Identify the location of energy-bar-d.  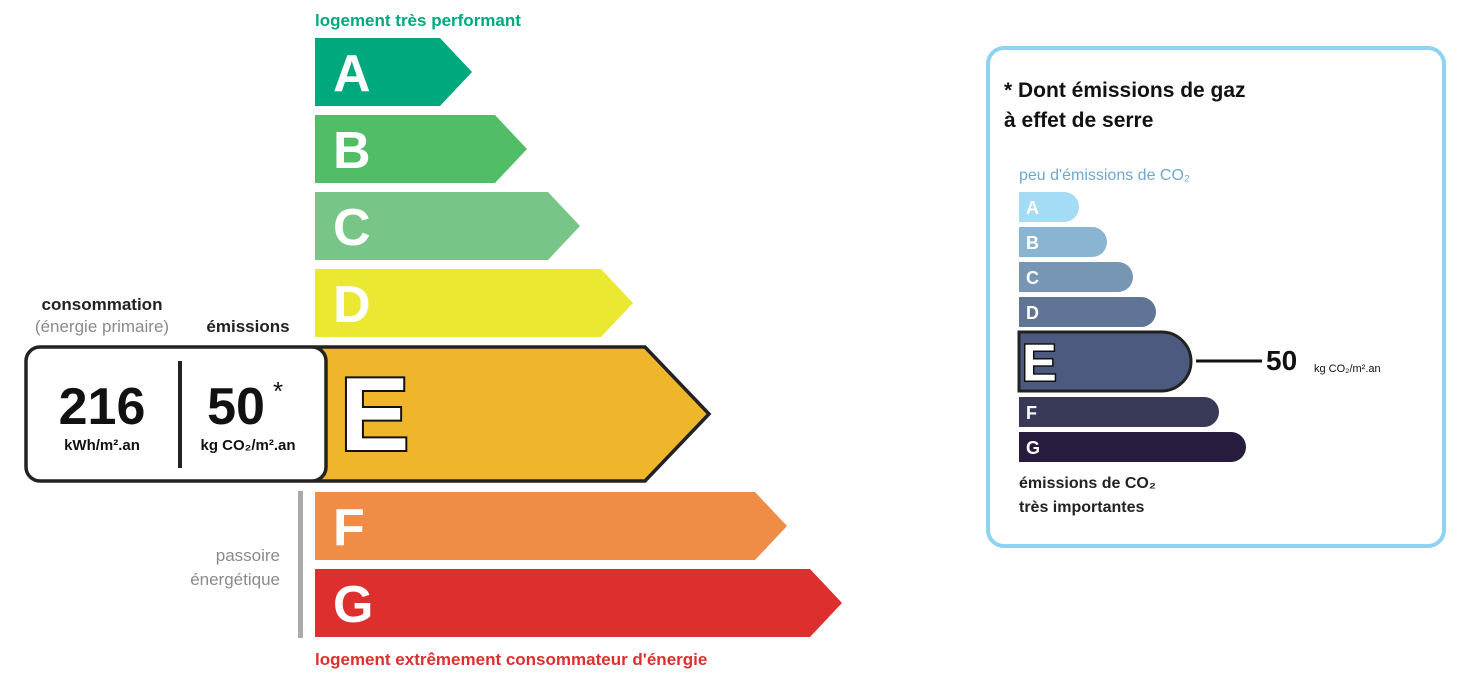
(474, 303).